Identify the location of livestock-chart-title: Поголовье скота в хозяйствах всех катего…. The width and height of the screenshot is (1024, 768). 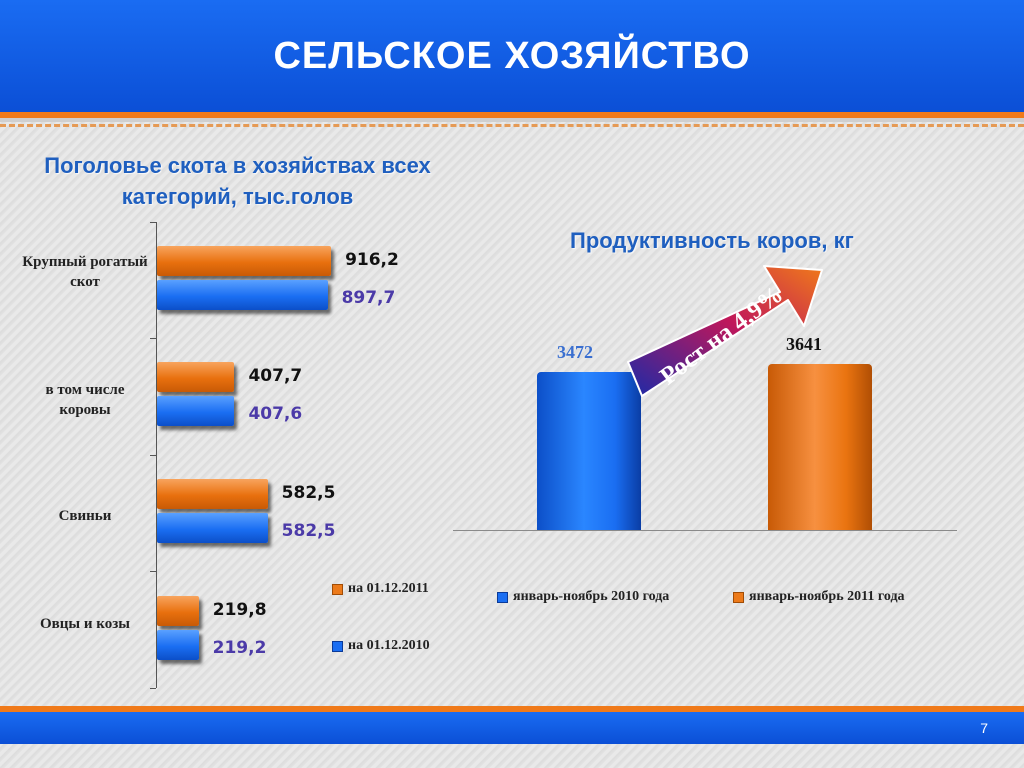
(237, 181).